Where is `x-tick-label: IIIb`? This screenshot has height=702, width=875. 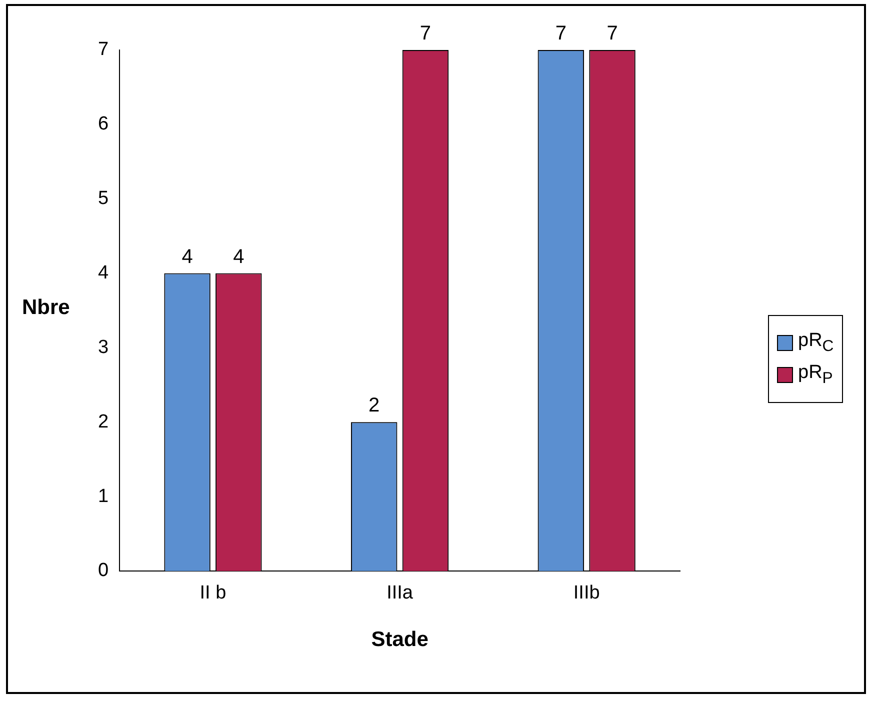 x-tick-label: IIIb is located at coordinates (586, 593).